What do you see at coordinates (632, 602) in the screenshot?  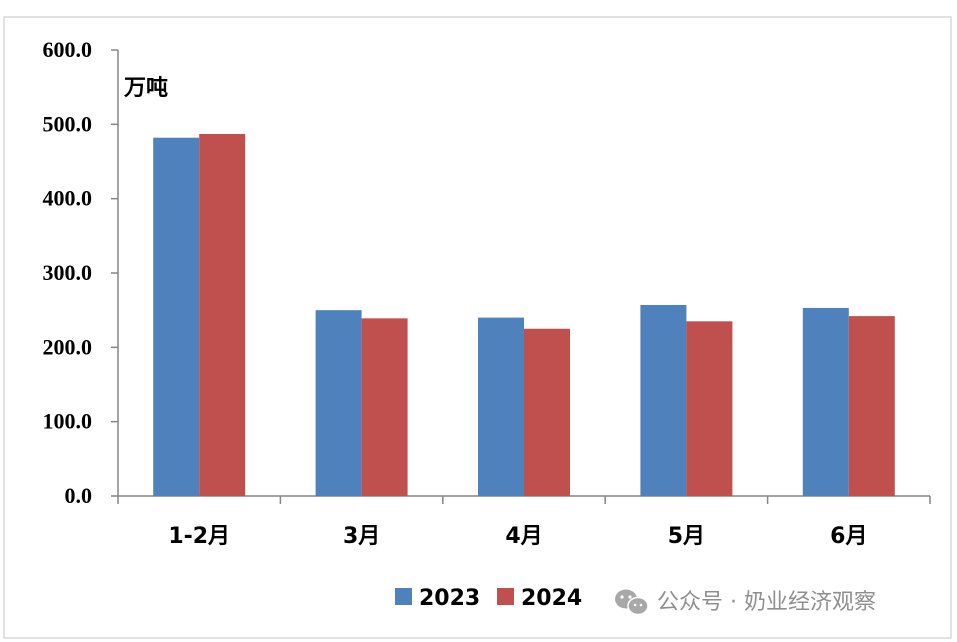 I see `wechat-icon` at bounding box center [632, 602].